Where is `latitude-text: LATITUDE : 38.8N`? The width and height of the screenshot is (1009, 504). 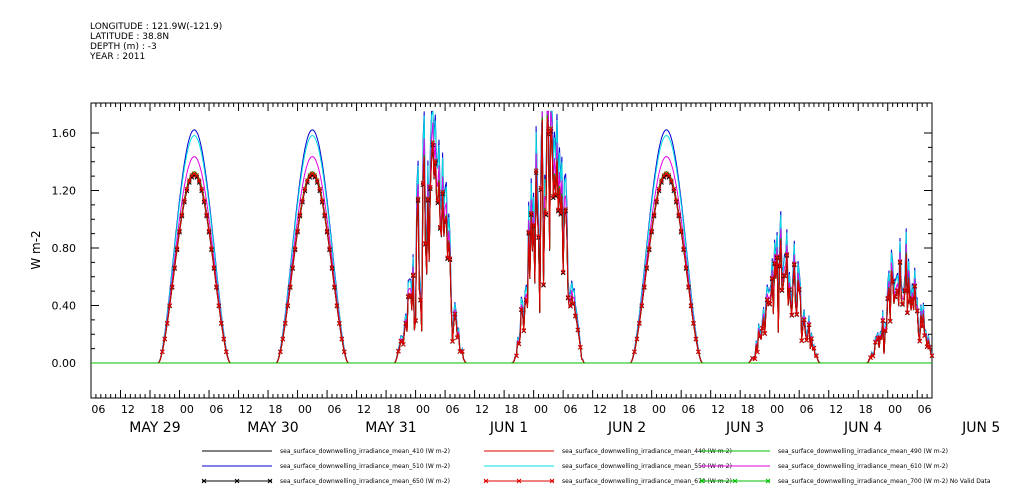
latitude-text: LATITUDE : 38.8N is located at coordinates (130, 37).